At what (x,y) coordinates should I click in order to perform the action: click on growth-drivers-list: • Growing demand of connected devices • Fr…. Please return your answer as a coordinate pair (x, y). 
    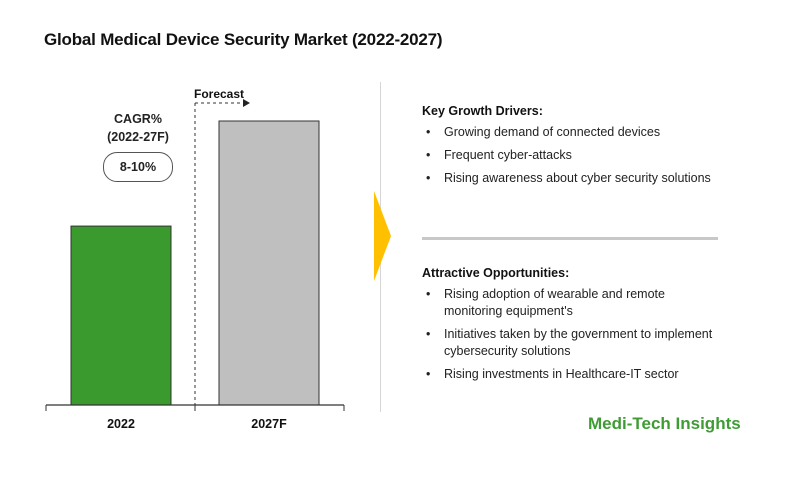
    Looking at the image, I should click on (572, 155).